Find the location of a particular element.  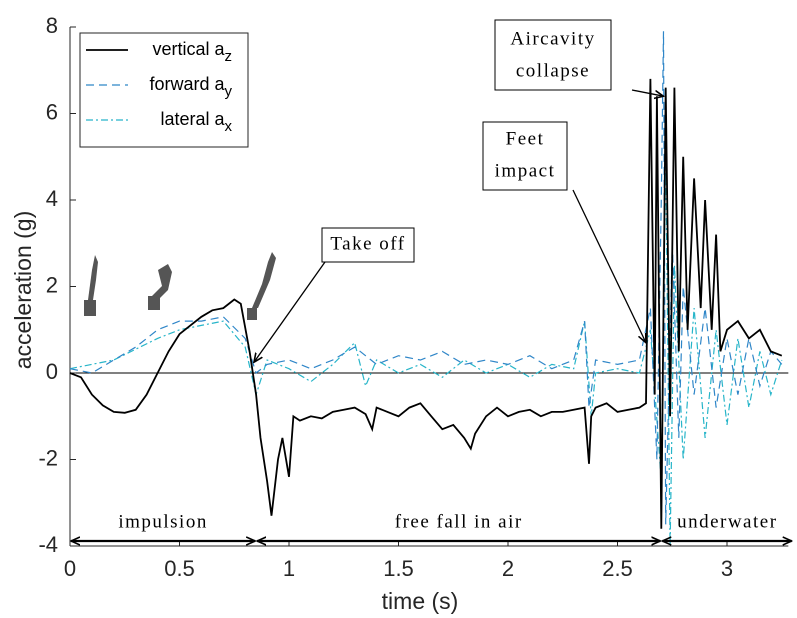

legend-label: vertical az is located at coordinates (192, 52).